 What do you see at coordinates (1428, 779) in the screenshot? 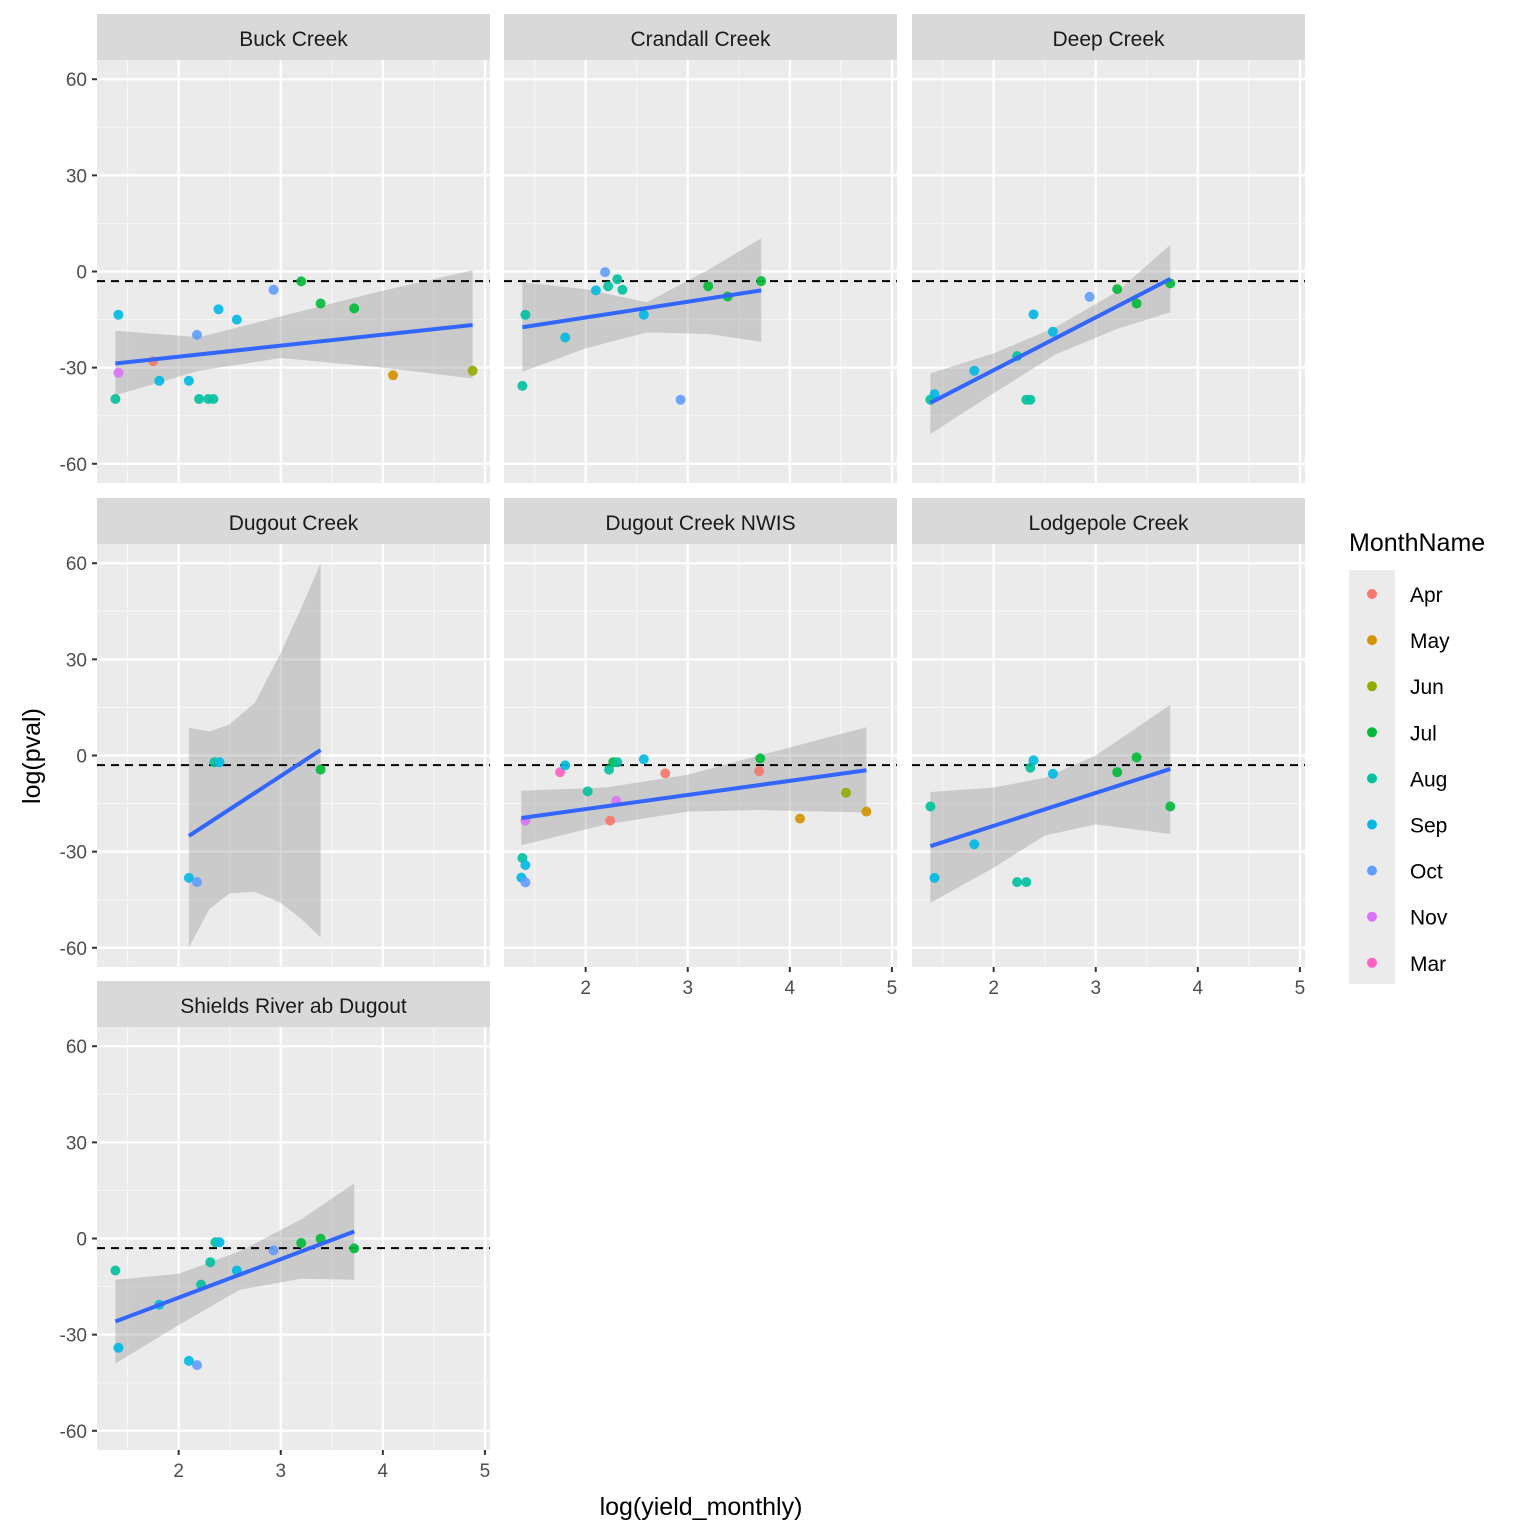
I see `legend-label: Aug` at bounding box center [1428, 779].